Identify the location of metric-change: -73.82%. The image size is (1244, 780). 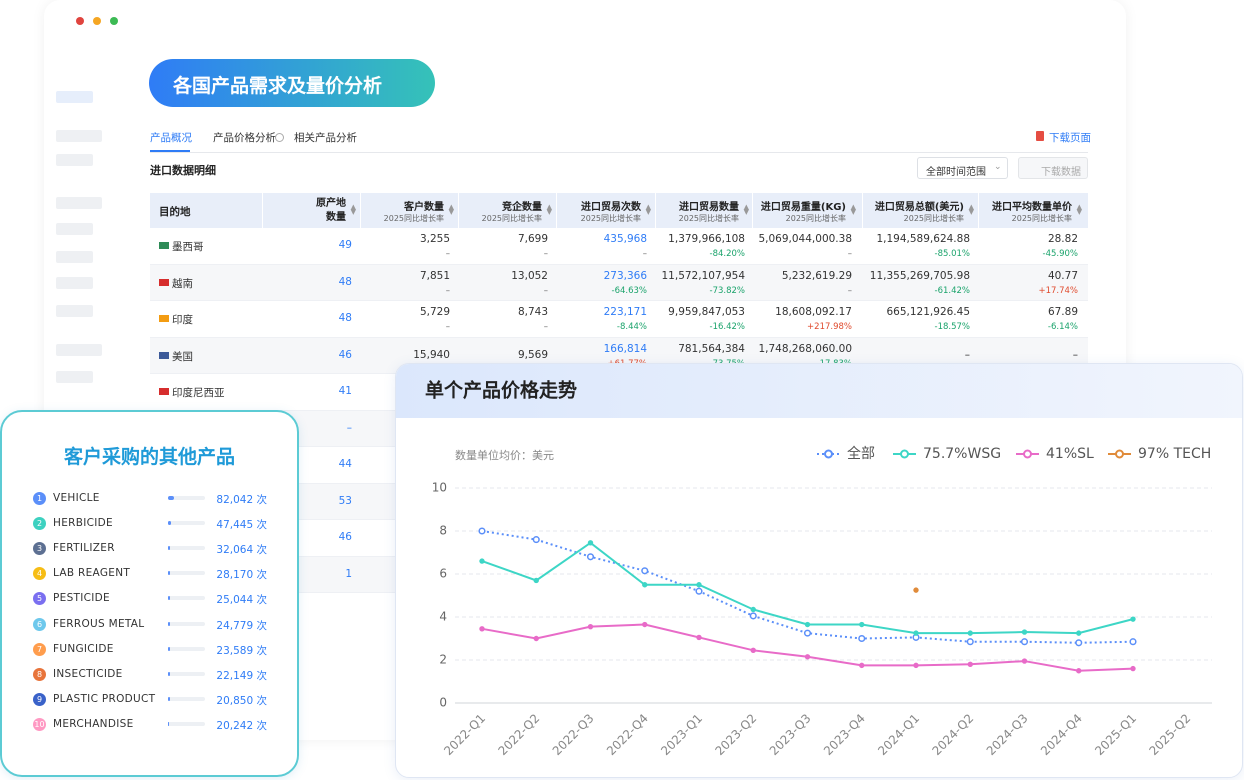
(727, 290).